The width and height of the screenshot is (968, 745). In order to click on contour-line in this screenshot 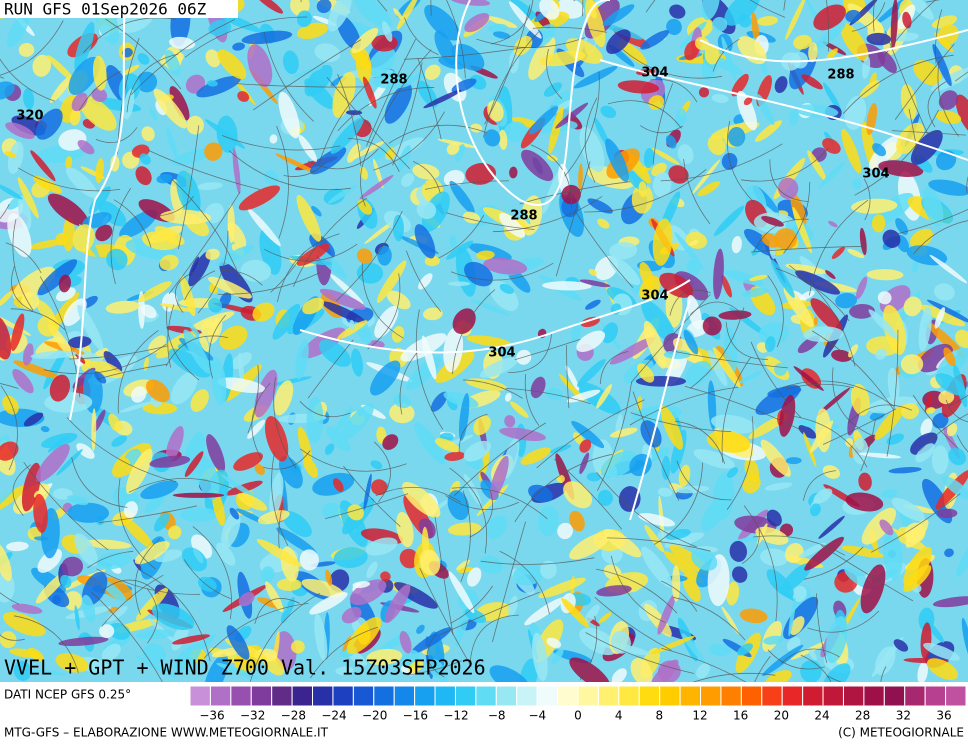, I will do `click(97, 210)`.